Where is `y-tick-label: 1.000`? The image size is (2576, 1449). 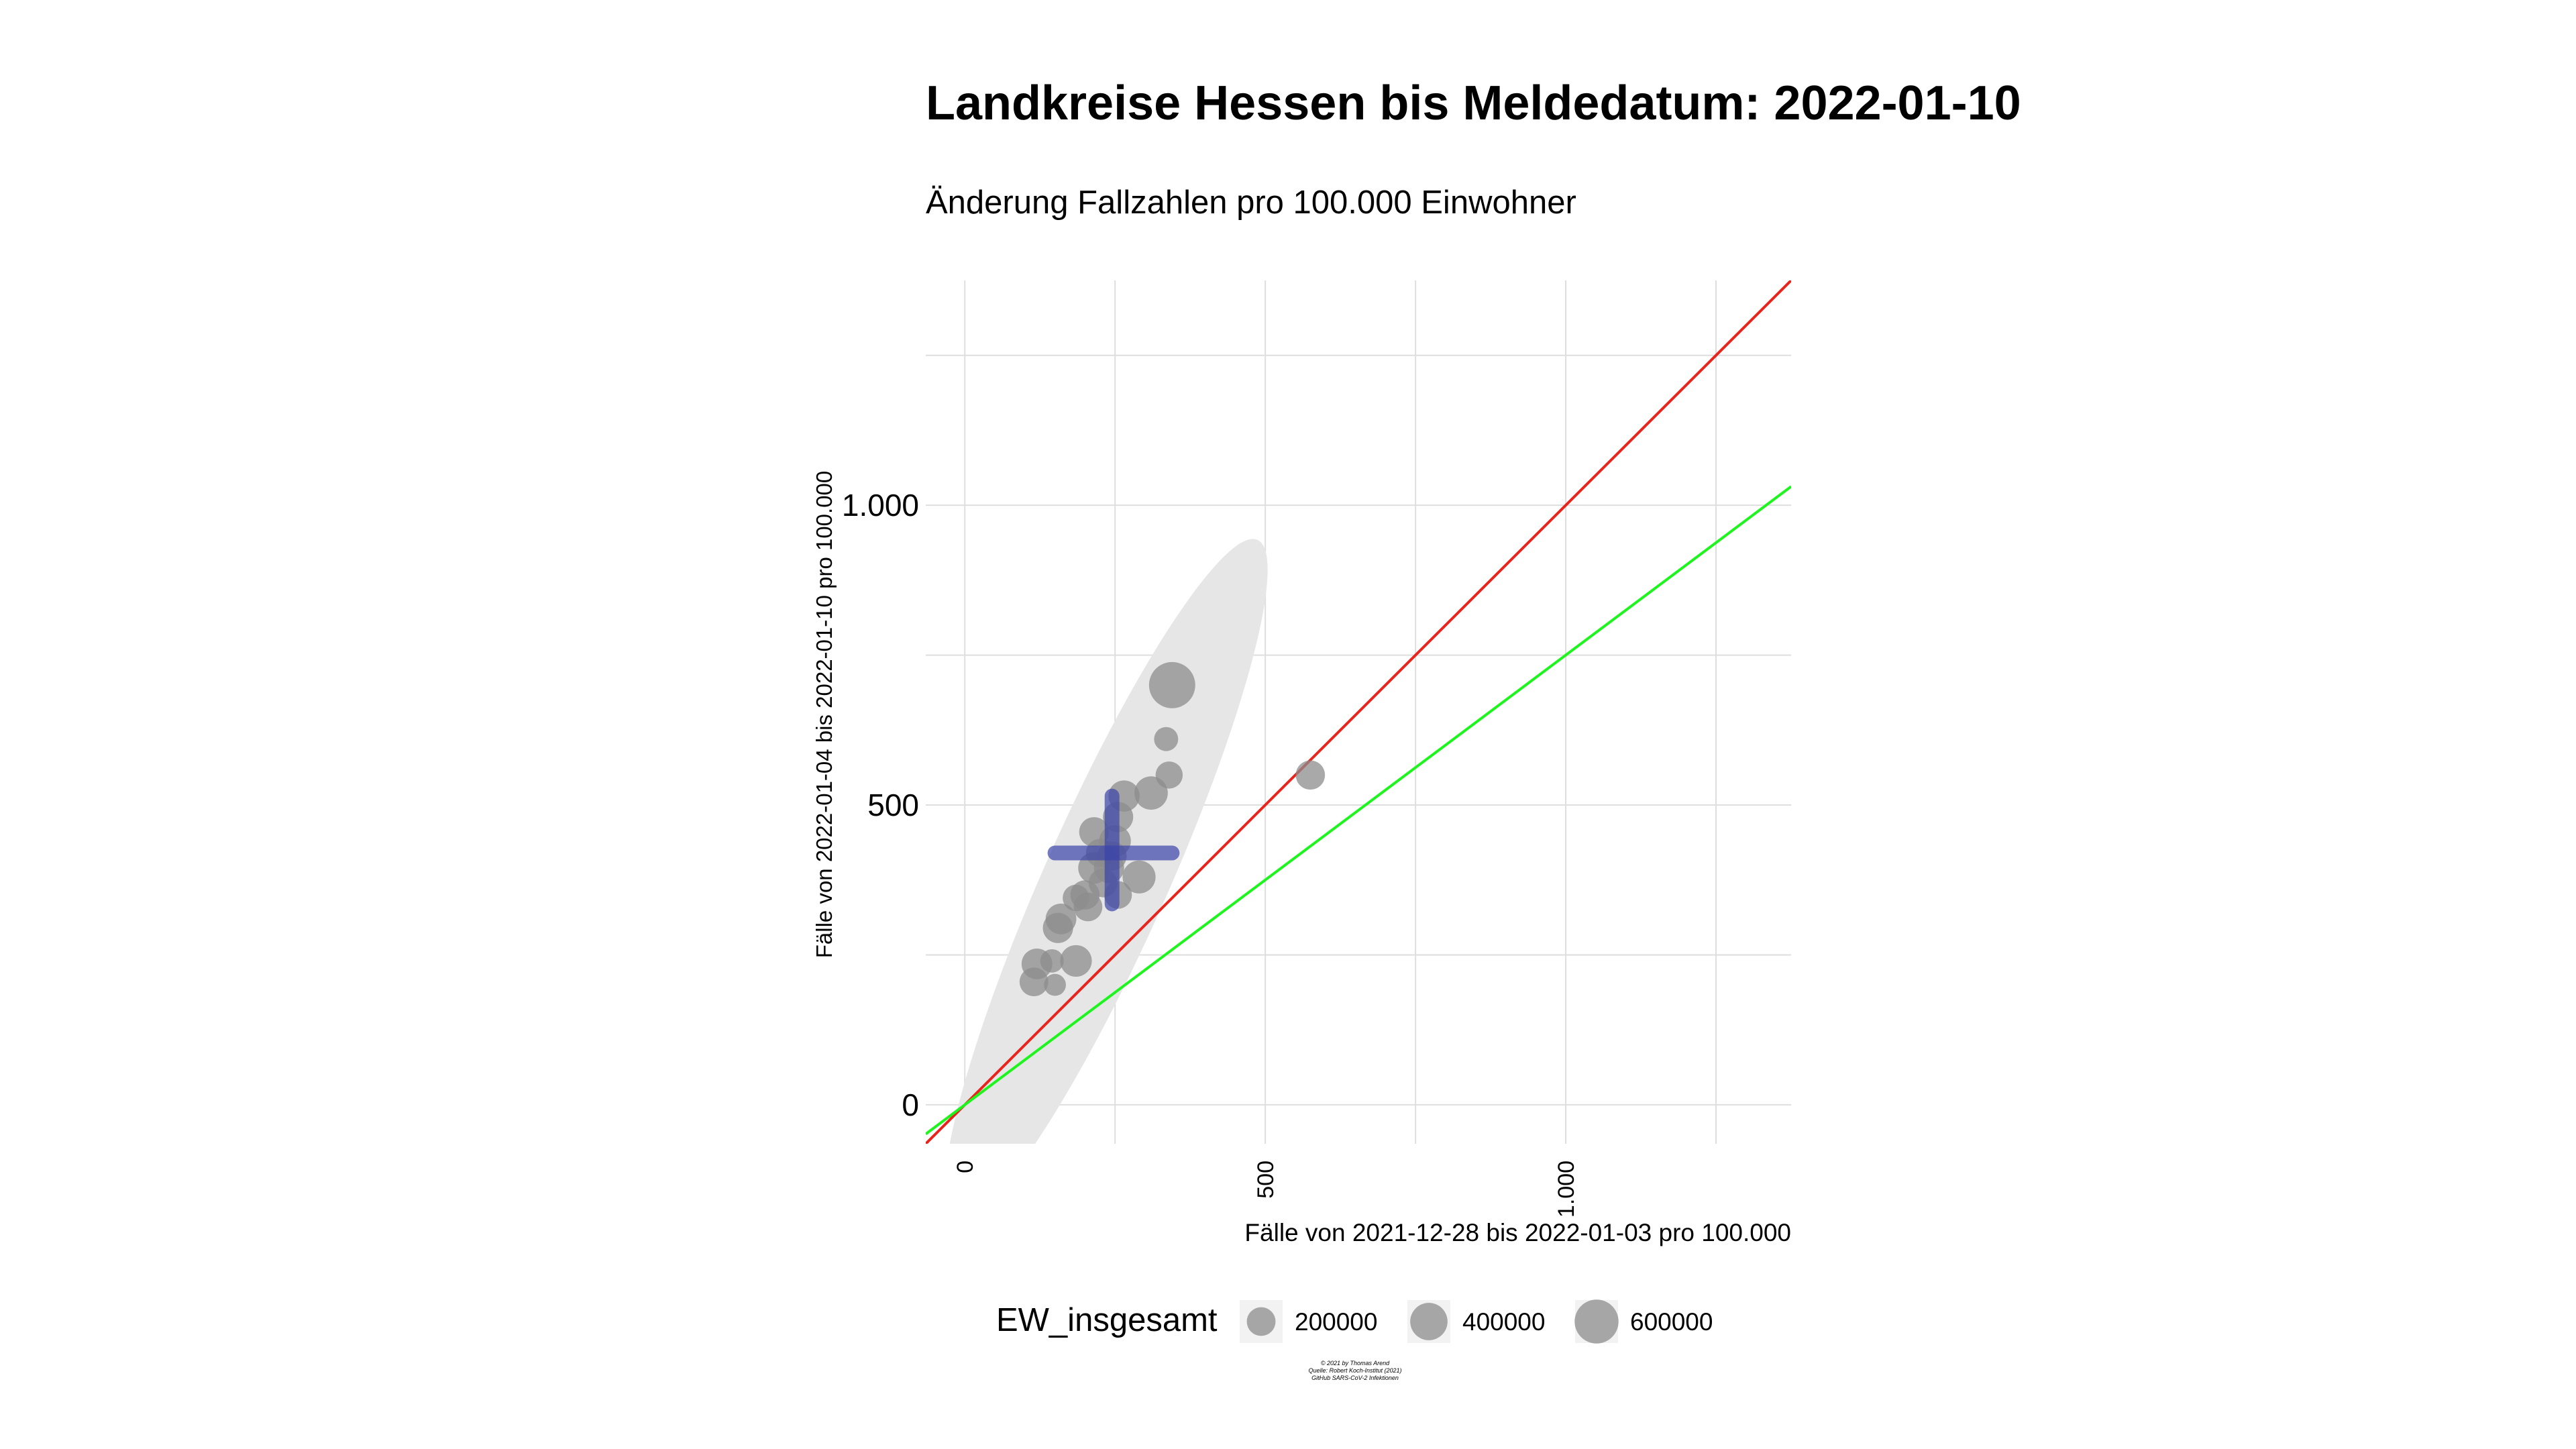 y-tick-label: 1.000 is located at coordinates (880, 505).